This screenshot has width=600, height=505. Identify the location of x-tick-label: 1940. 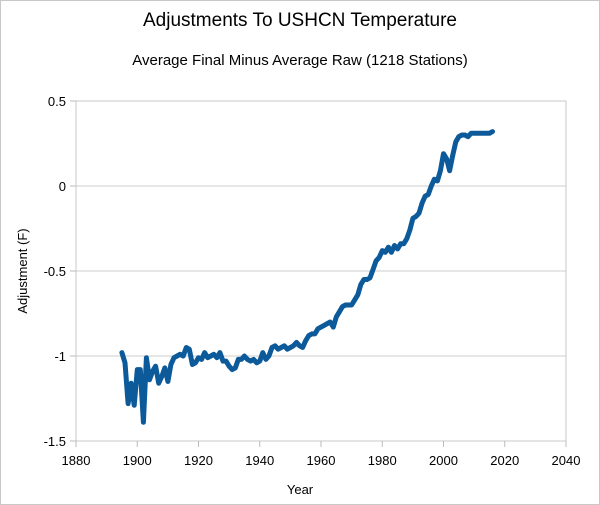
(259, 460).